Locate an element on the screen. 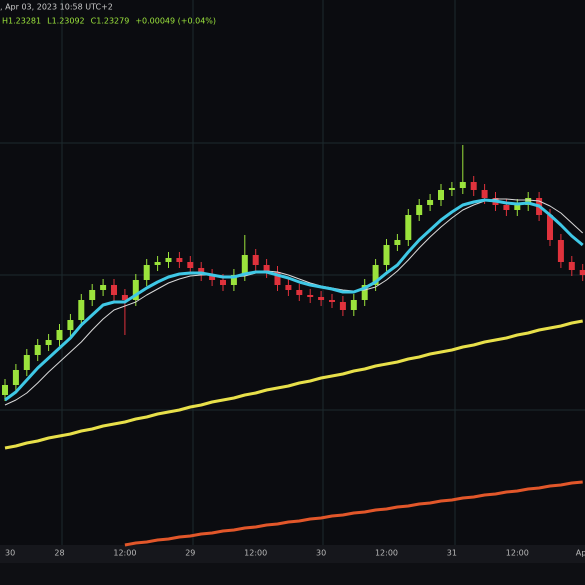 Image resolution: width=585 pixels, height=585 pixels. x-tick-label: 28 is located at coordinates (59, 553).